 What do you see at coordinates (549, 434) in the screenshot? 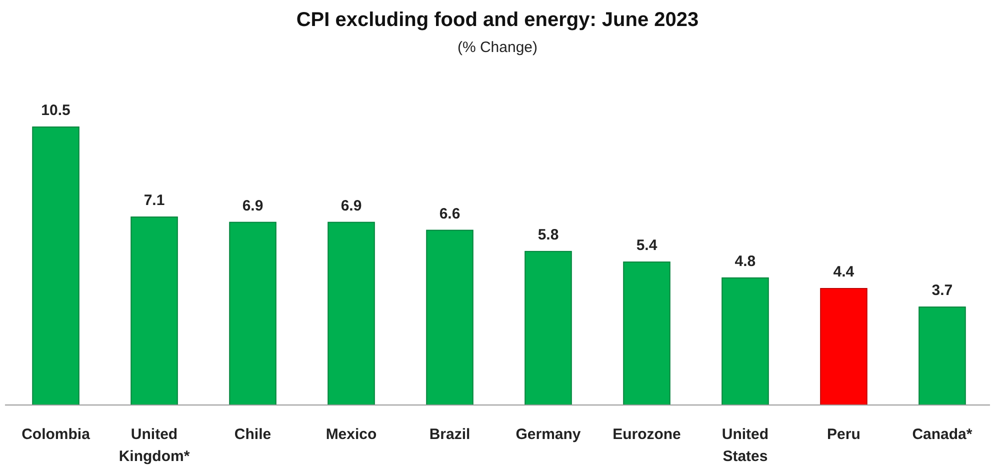
I see `x-tick-label: Germany` at bounding box center [549, 434].